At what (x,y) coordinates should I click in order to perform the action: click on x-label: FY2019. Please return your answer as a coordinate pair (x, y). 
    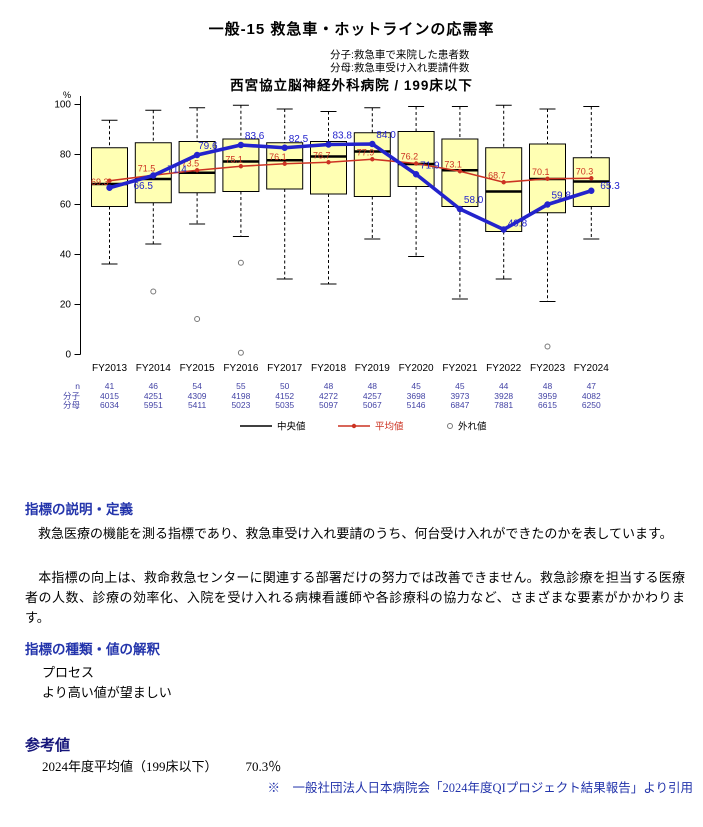
    Looking at the image, I should click on (372, 368).